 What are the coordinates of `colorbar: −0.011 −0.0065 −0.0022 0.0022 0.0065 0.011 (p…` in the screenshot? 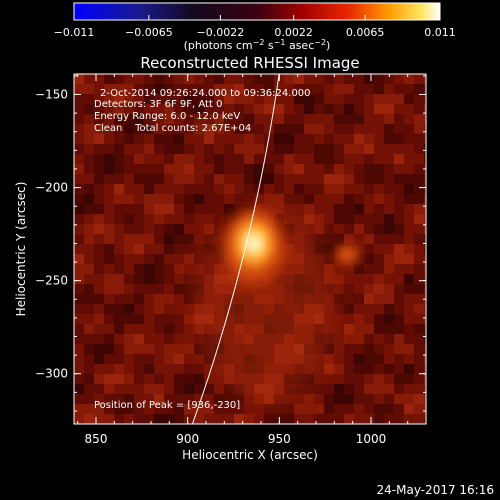 It's located at (255, 27).